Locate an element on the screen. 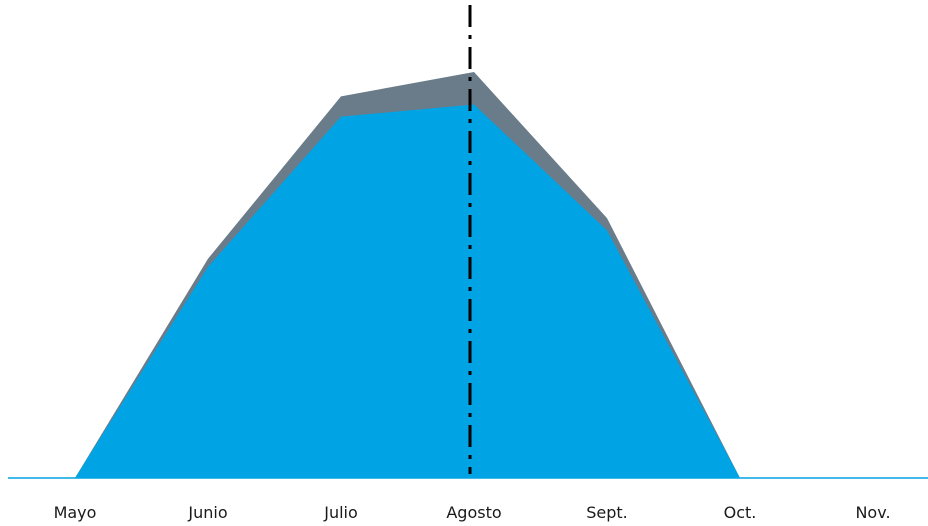 The image size is (928, 526). x-tick-label: Nov. is located at coordinates (872, 512).